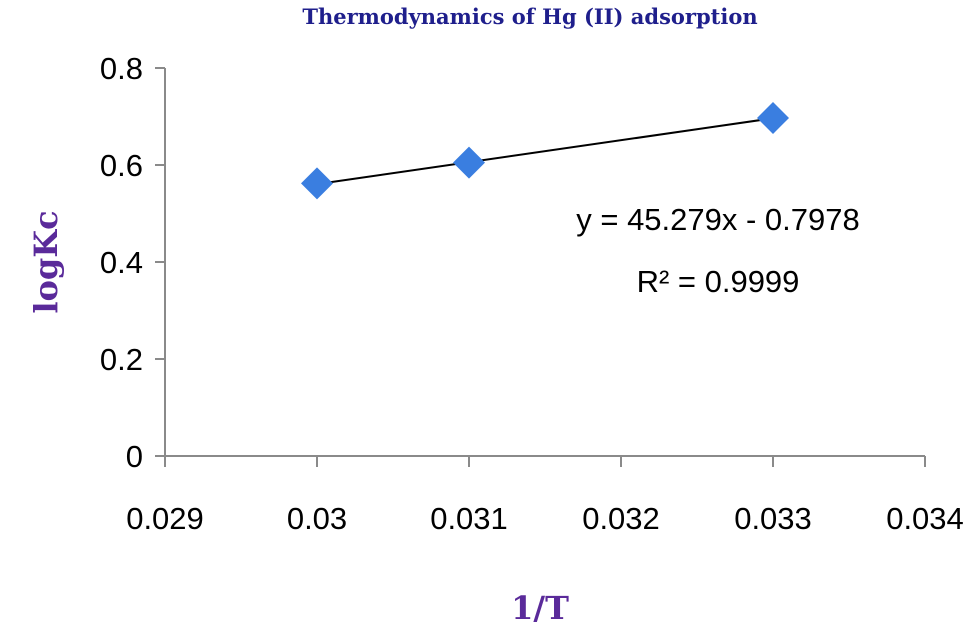 The height and width of the screenshot is (631, 979). Describe the element at coordinates (317, 518) in the screenshot. I see `x-tick-label: 0.03` at that location.